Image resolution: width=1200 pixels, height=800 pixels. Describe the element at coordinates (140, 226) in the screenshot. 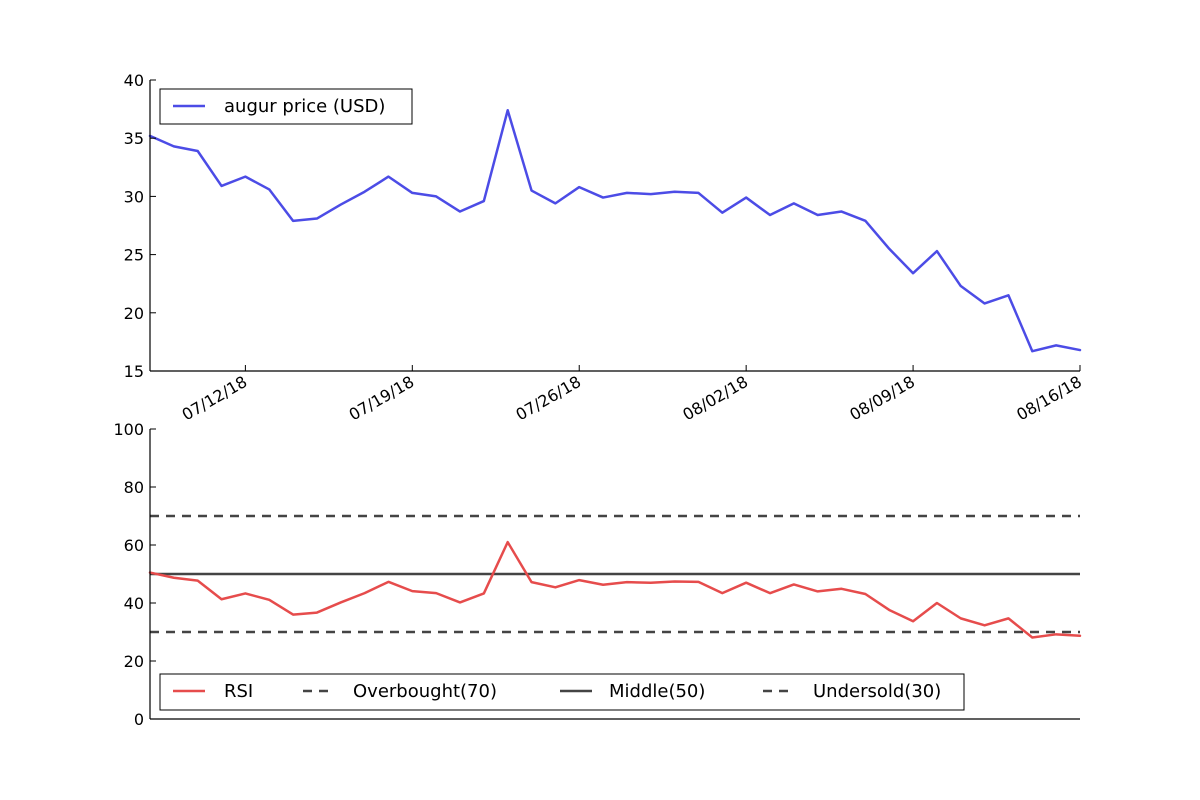

I see `price-y-ticks: 15 20 25 30 35 40` at that location.